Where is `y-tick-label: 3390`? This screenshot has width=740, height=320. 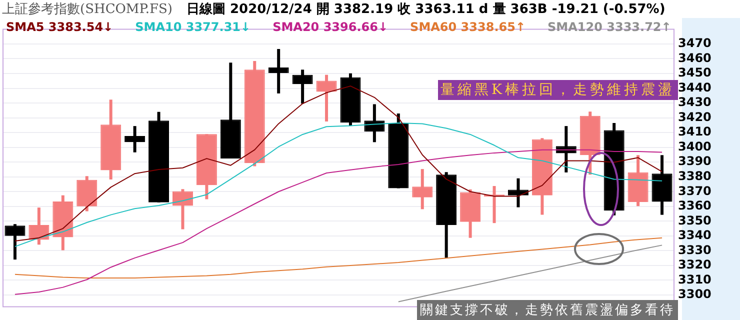 y-tick-label: 3390 is located at coordinates (695, 161).